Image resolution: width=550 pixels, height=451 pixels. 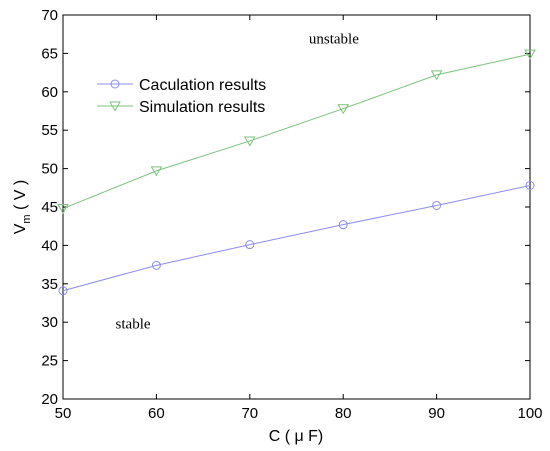 I want to click on triangle-marker-legend, so click(x=115, y=106).